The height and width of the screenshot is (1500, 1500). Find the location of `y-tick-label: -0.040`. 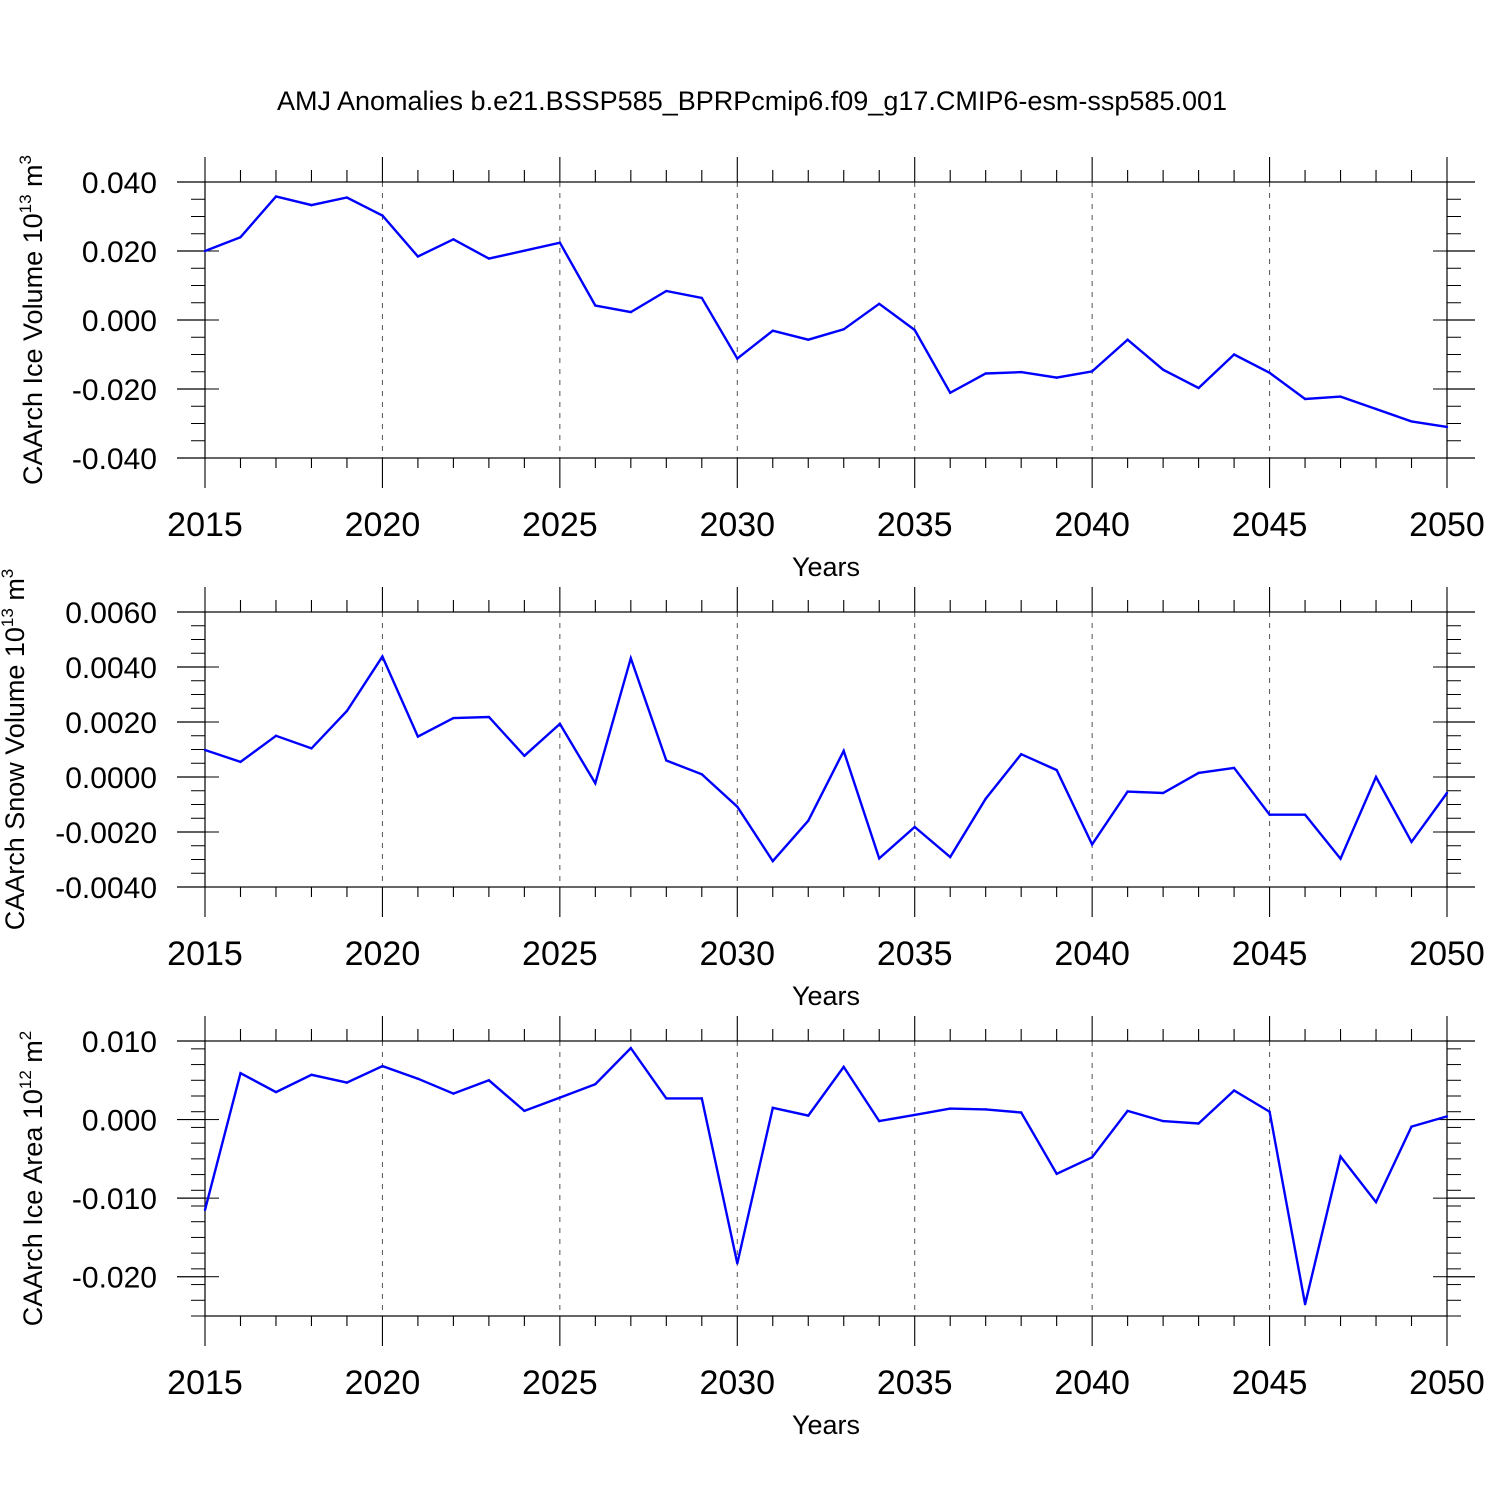

y-tick-label: -0.040 is located at coordinates (114, 459).